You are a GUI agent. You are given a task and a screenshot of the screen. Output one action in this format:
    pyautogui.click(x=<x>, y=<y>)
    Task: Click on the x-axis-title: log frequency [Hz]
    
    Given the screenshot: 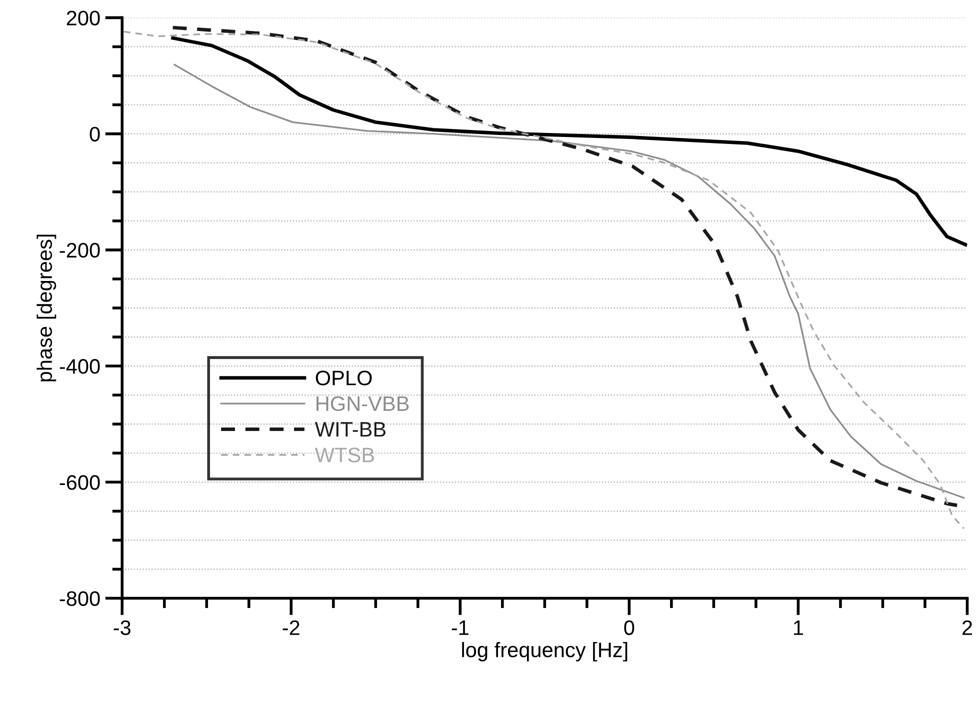 What is the action you would take?
    pyautogui.click(x=545, y=652)
    